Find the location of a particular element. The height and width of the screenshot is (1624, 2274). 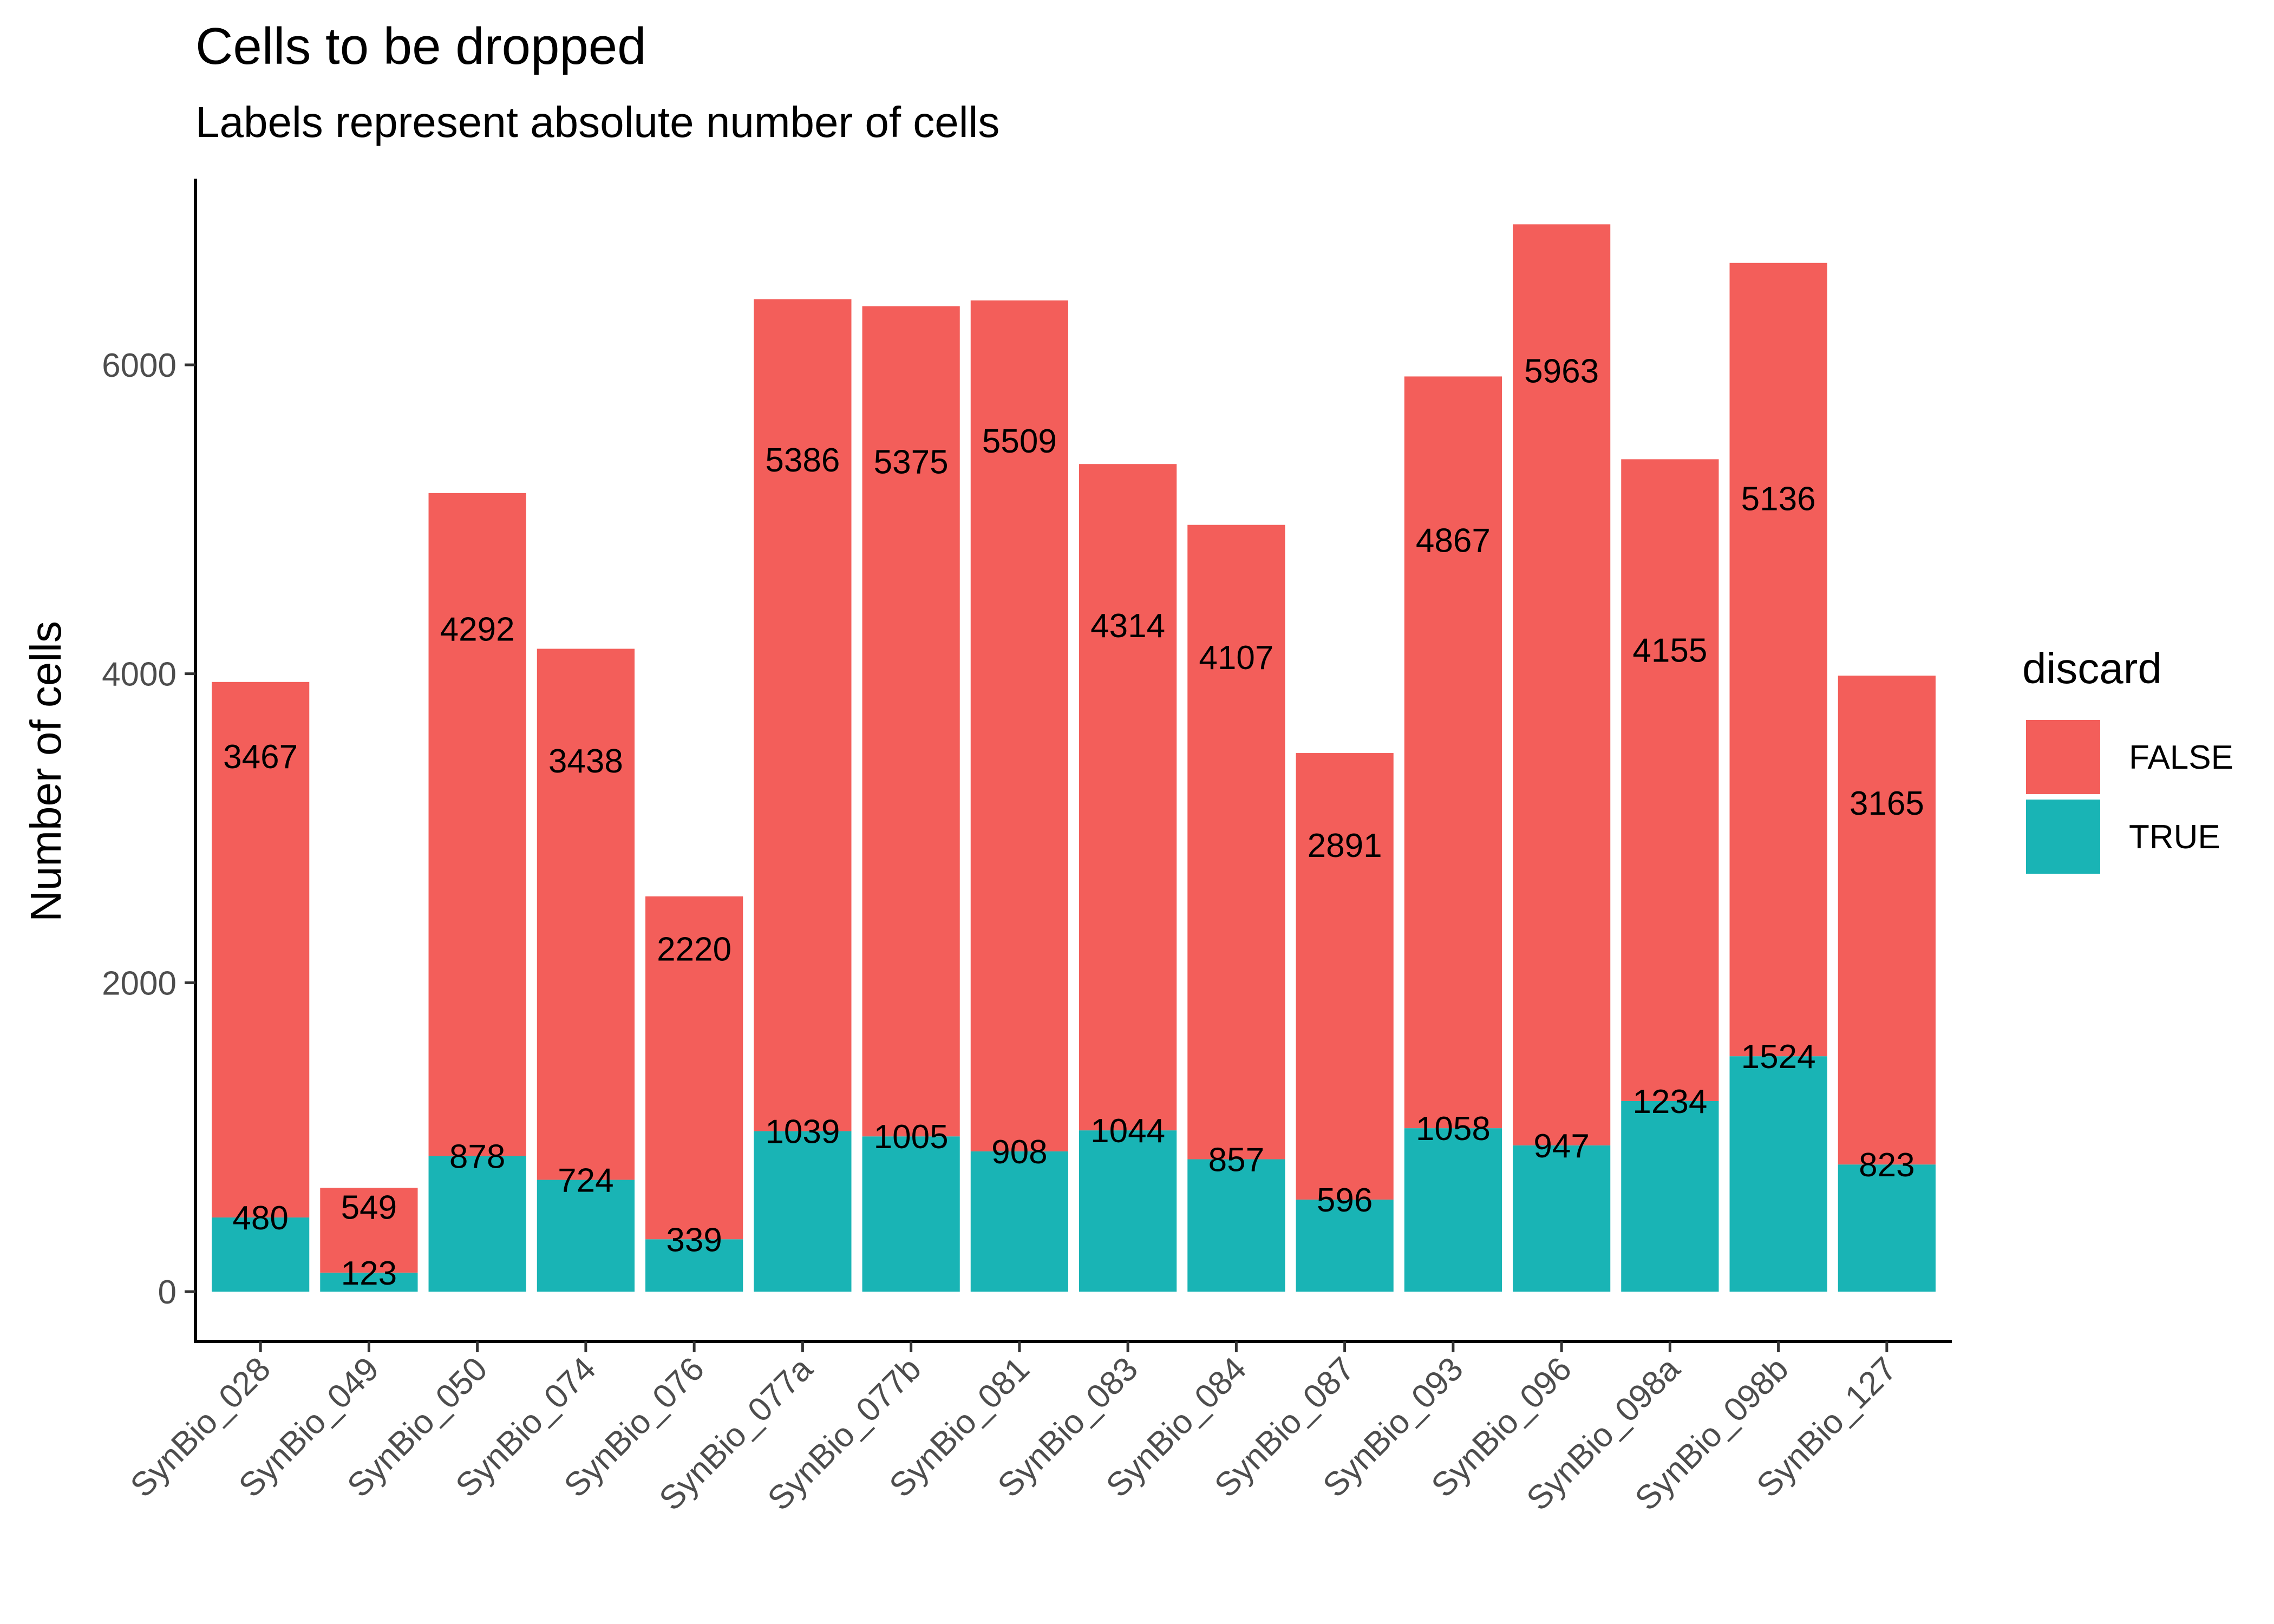

legend-label: FALSE is located at coordinates (2181, 757).